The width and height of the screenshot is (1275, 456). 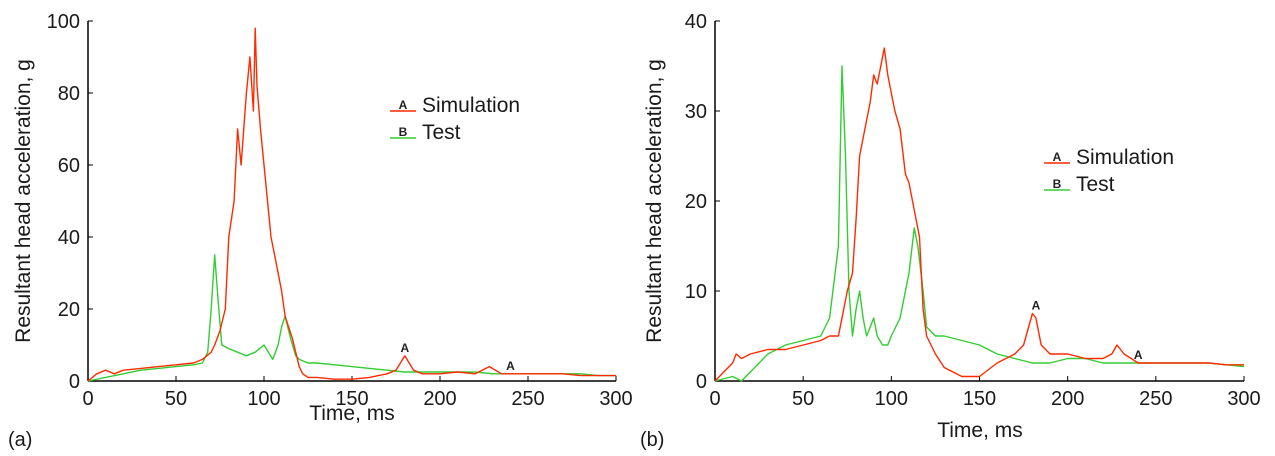 I want to click on y-tick-label: 100, so click(x=63, y=22).